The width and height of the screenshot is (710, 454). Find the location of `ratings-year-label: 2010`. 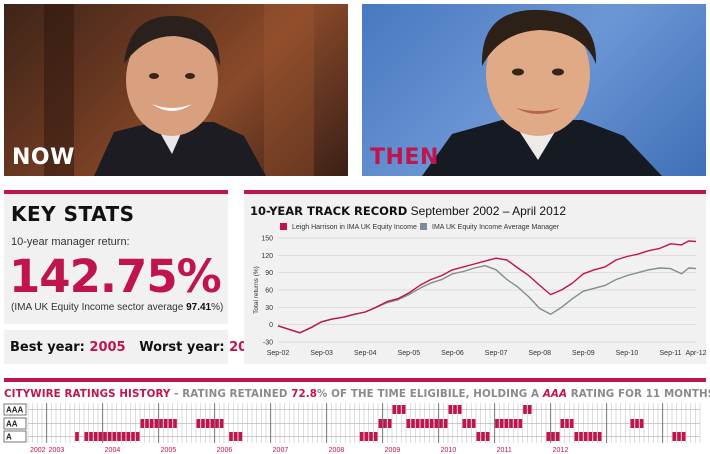

ratings-year-label: 2010 is located at coordinates (449, 450).